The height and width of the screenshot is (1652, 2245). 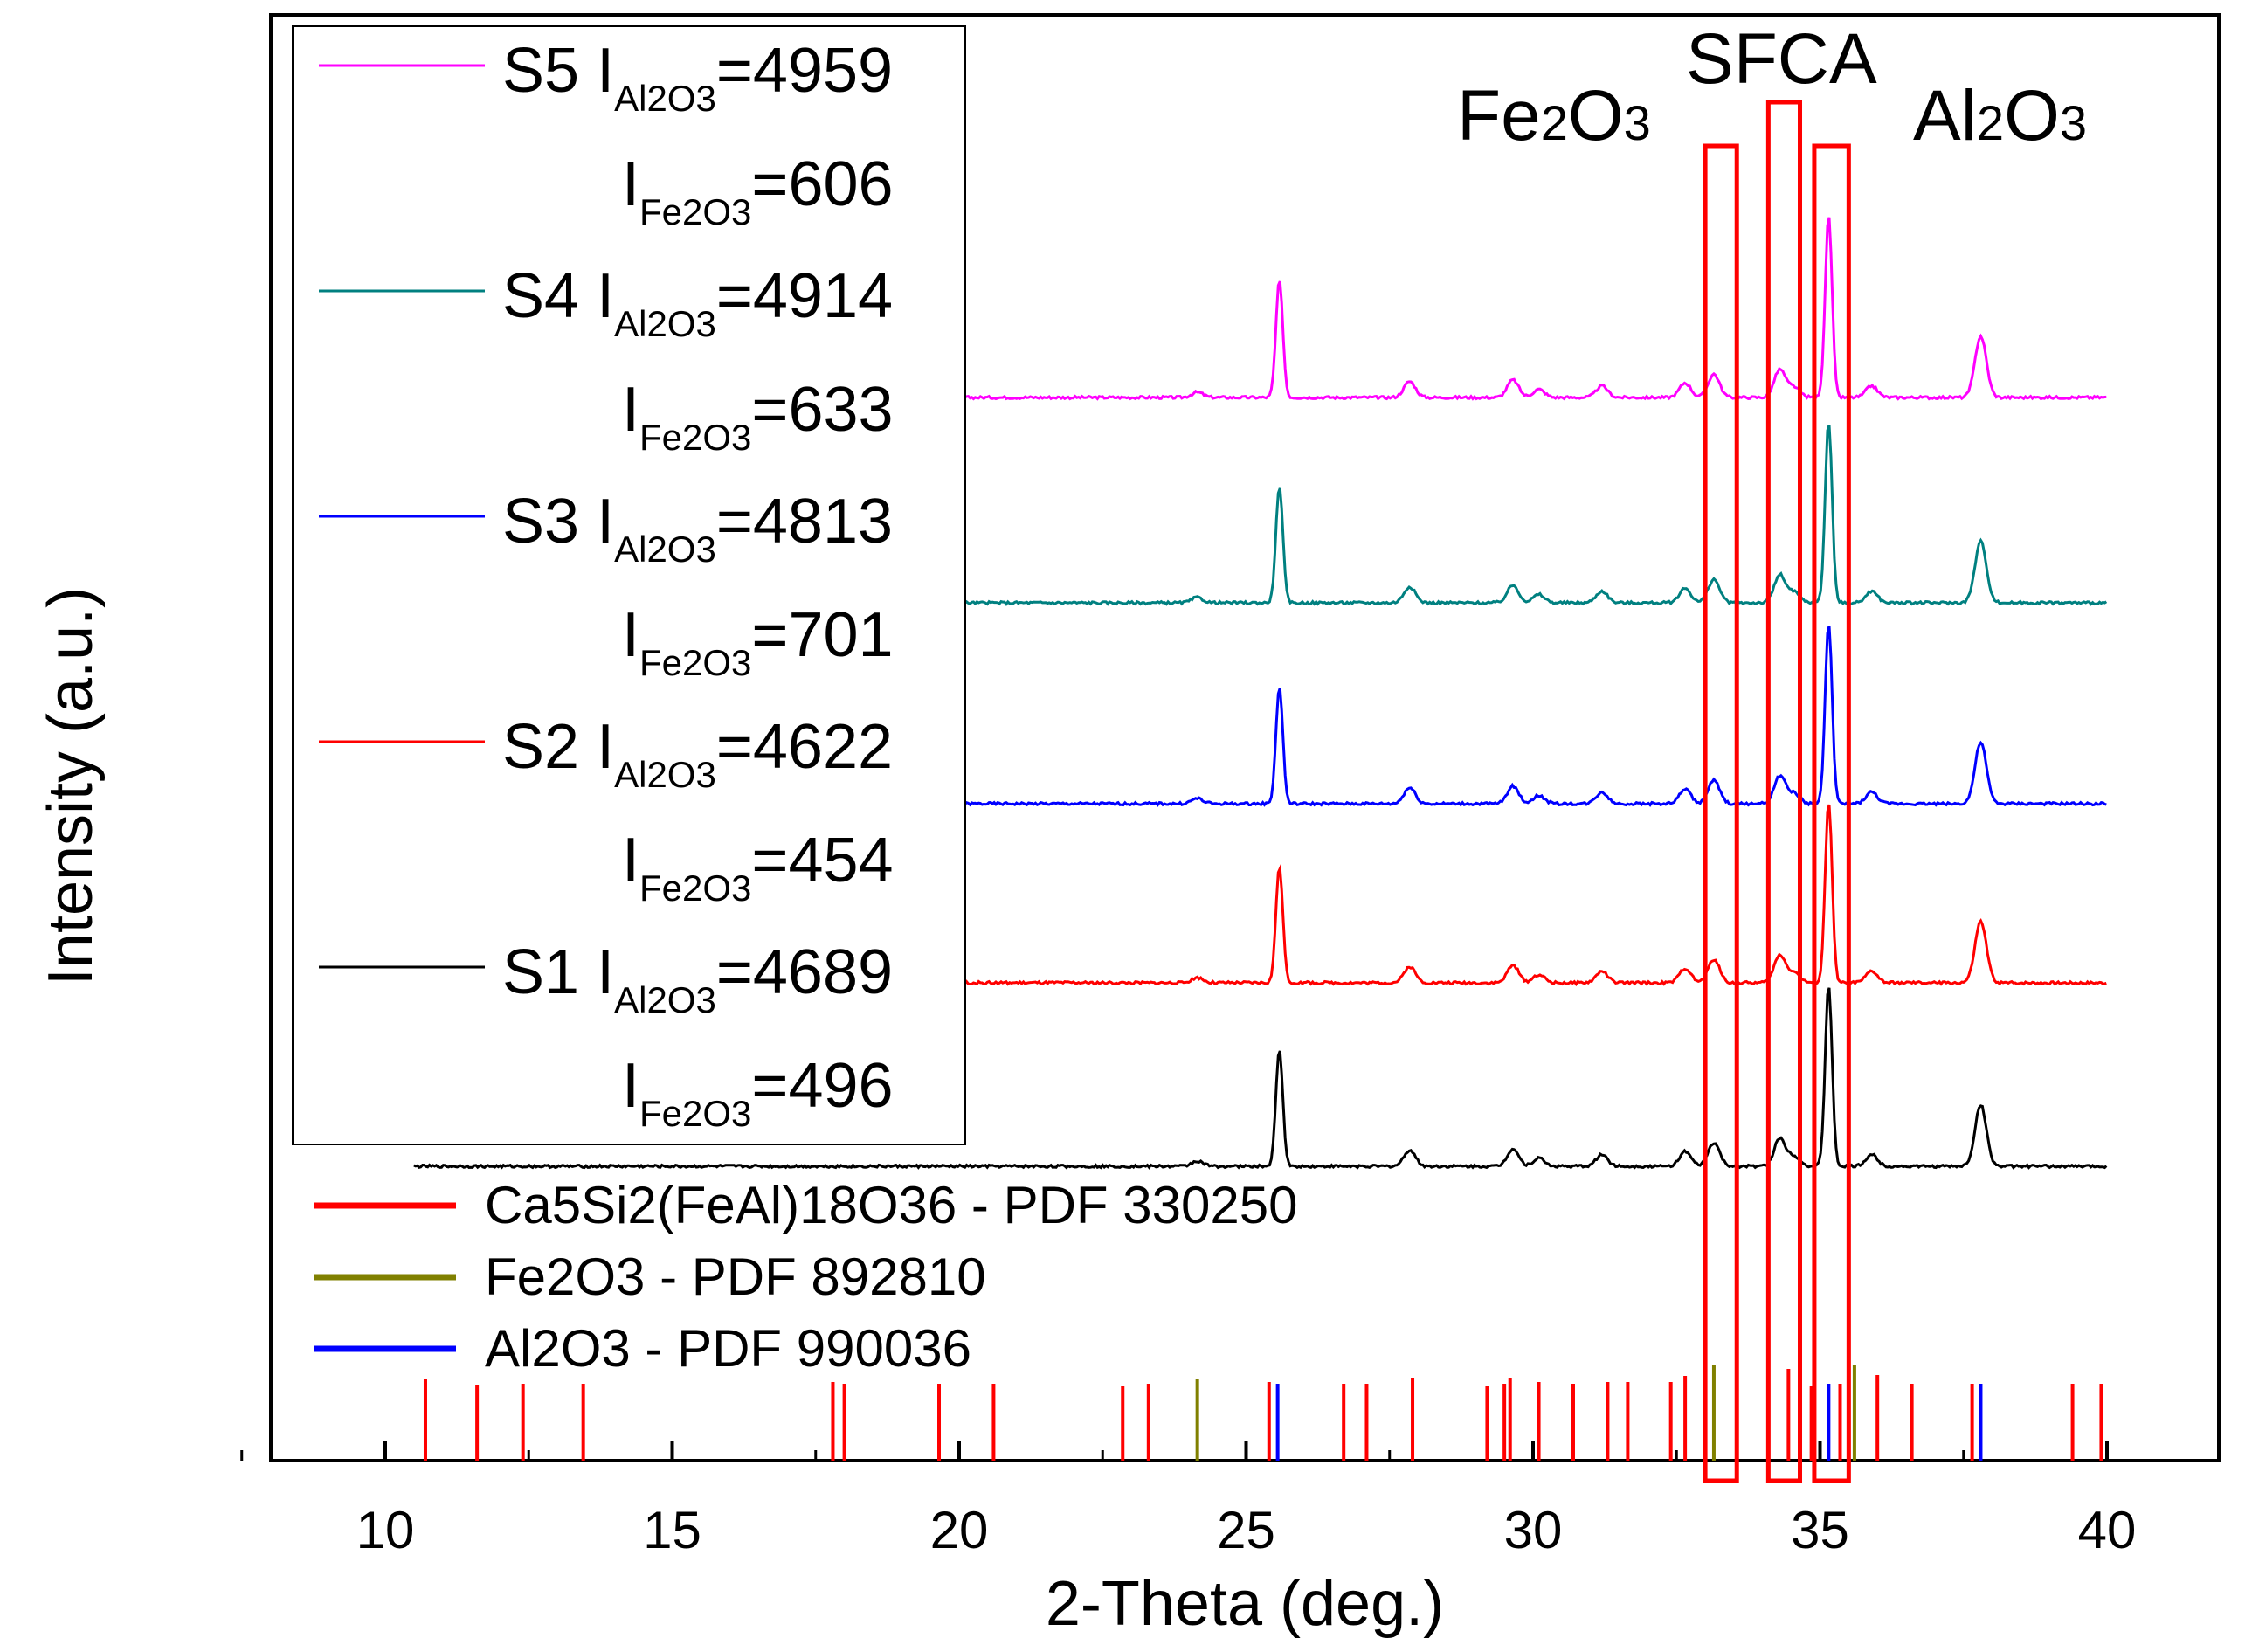 What do you see at coordinates (758, 190) in the screenshot?
I see `legend-fe2o3-s5: IFe2O3=606` at bounding box center [758, 190].